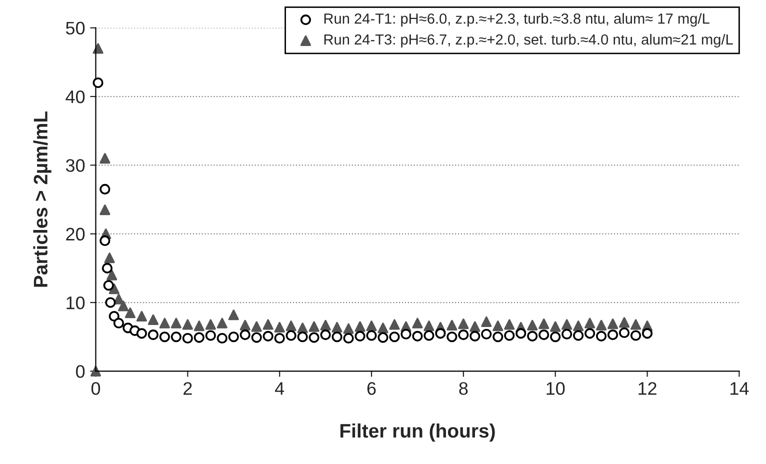  What do you see at coordinates (463, 388) in the screenshot?
I see `x-tick-label: 8` at bounding box center [463, 388].